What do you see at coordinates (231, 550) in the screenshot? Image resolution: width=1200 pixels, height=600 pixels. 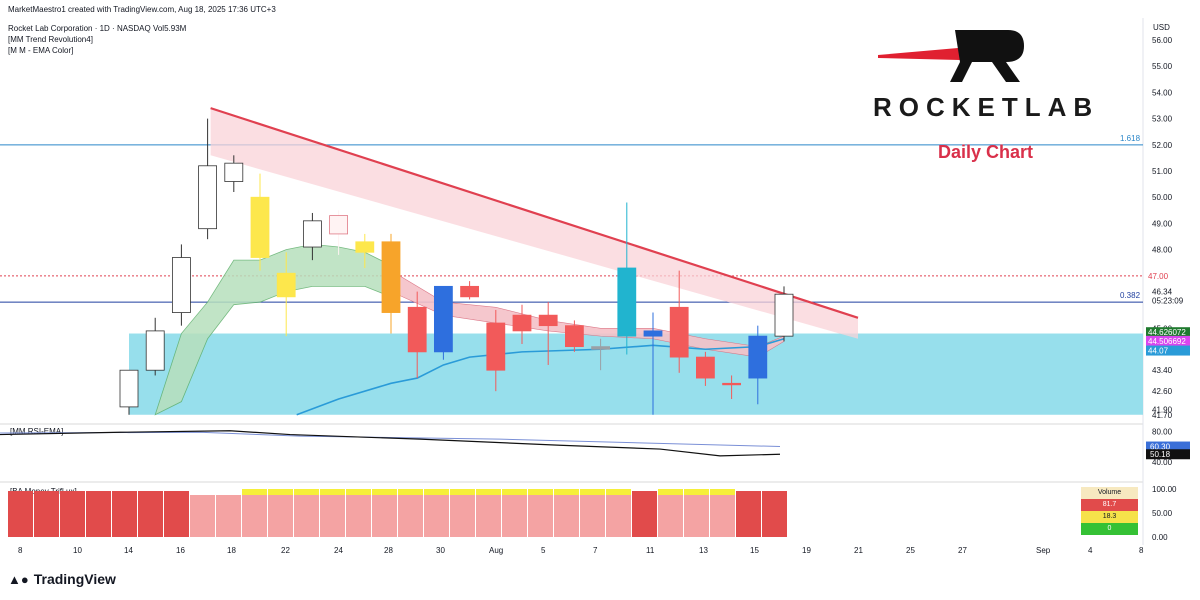 I see `time-tick-label: 18` at bounding box center [231, 550].